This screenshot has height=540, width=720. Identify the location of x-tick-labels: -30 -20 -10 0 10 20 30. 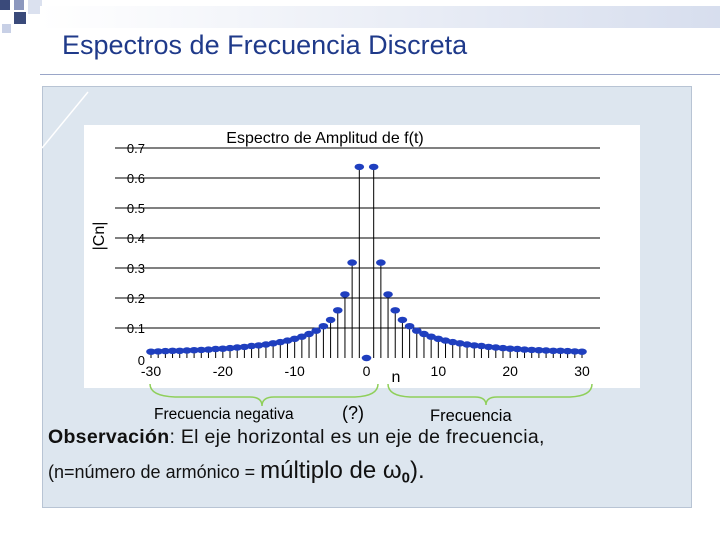
(365, 371).